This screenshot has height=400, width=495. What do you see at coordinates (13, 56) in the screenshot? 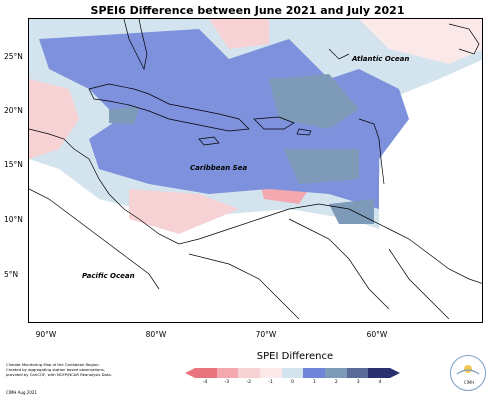
I see `lat-label-25n: 25°N` at bounding box center [13, 56].